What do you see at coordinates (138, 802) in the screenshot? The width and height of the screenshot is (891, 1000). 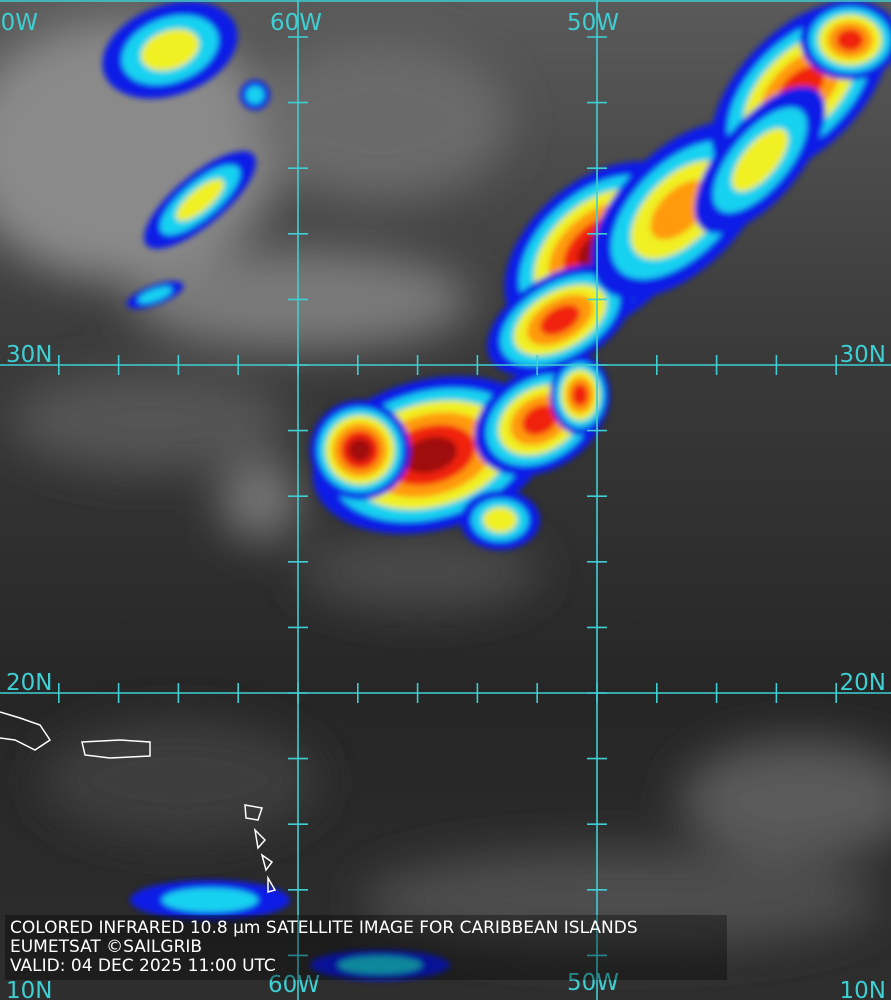 I see `coastlines` at bounding box center [138, 802].